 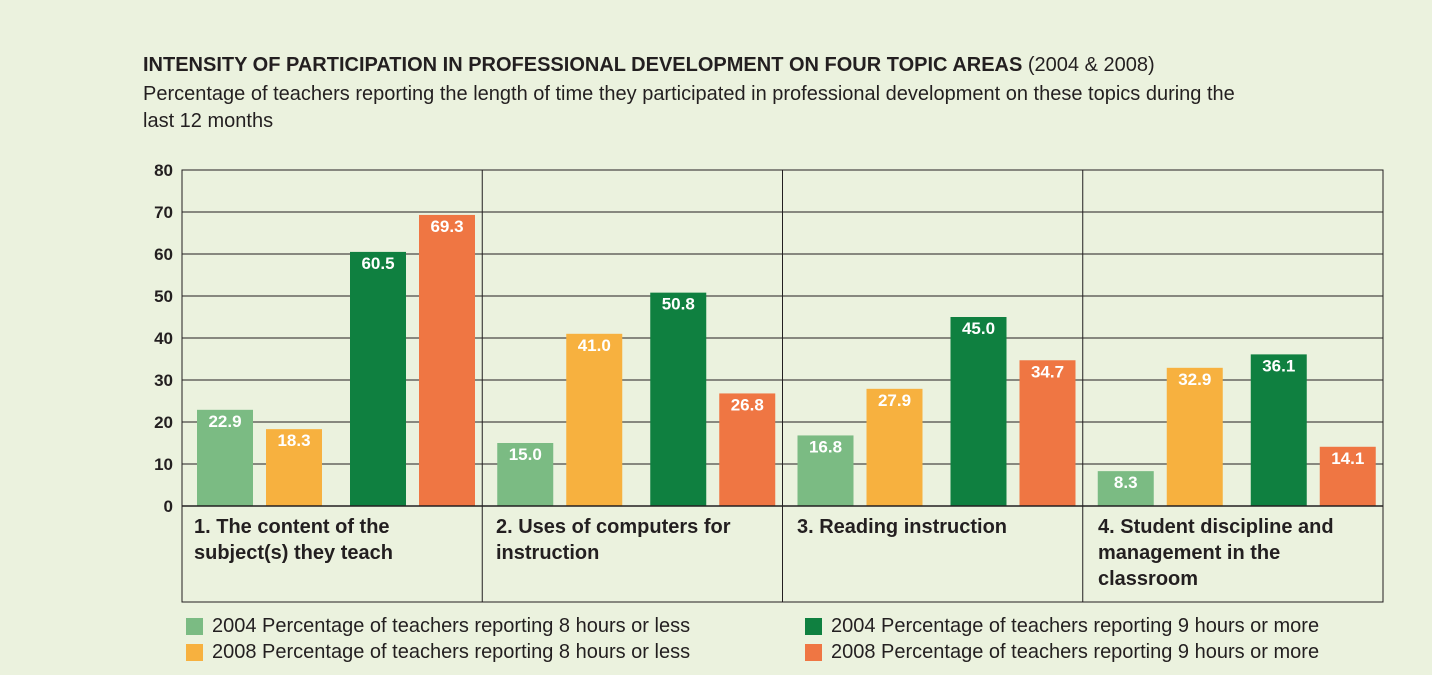 I want to click on bar-value-label: 8.3, so click(x=1126, y=482).